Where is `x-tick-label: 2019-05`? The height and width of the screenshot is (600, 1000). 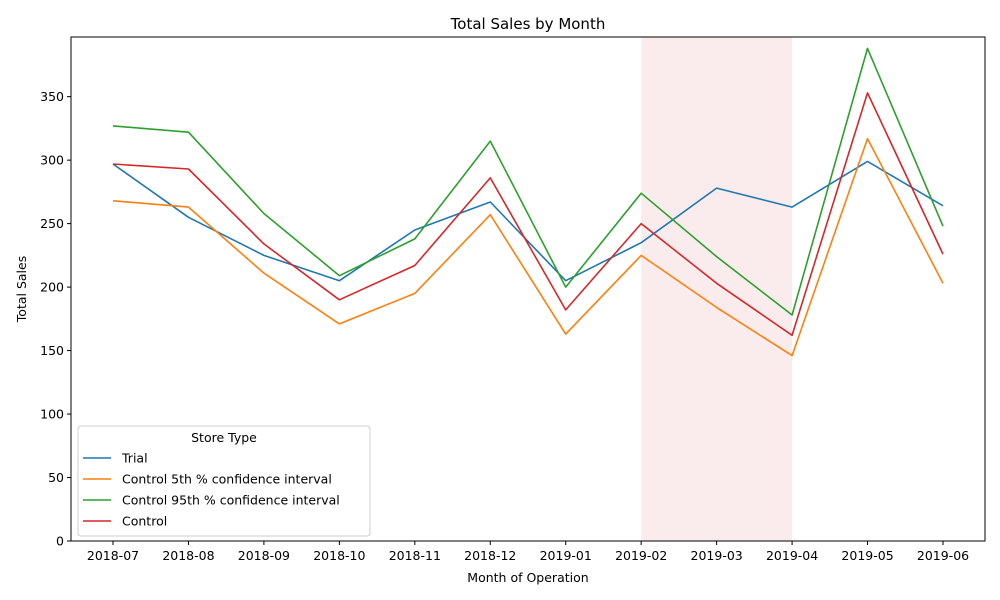 x-tick-label: 2019-05 is located at coordinates (867, 555).